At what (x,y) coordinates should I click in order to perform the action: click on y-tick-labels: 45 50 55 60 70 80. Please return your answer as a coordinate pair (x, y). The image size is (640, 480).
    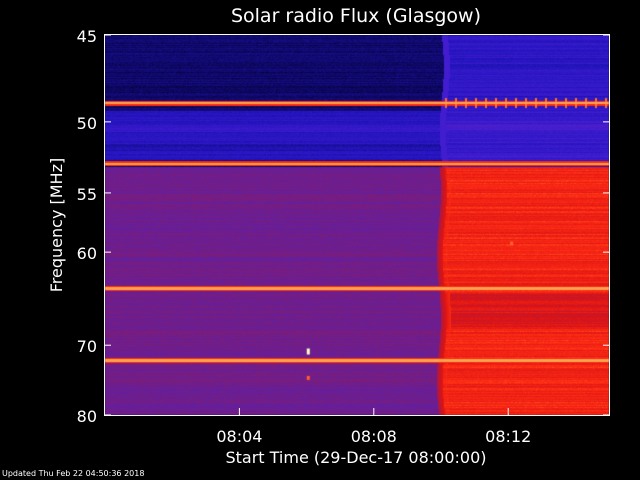
    Looking at the image, I should click on (87, 226).